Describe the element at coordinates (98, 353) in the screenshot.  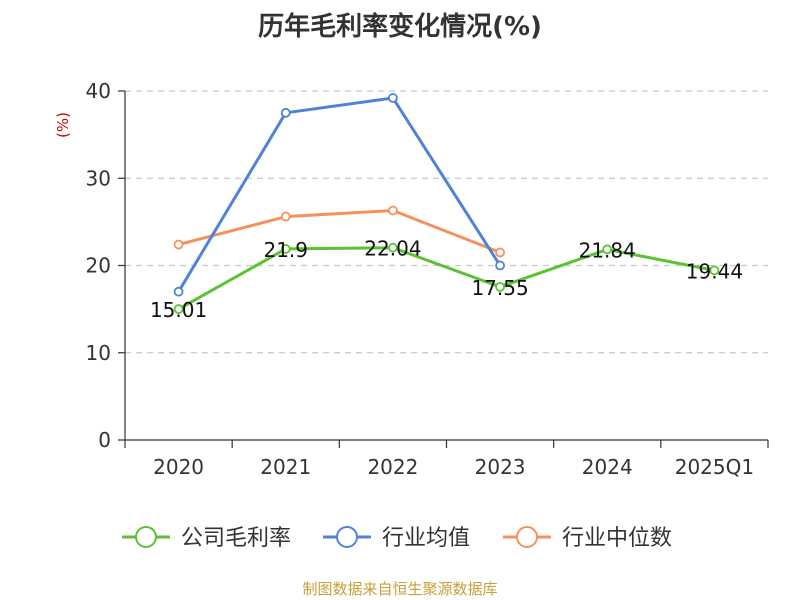
I see `y-tick-label: 10` at that location.